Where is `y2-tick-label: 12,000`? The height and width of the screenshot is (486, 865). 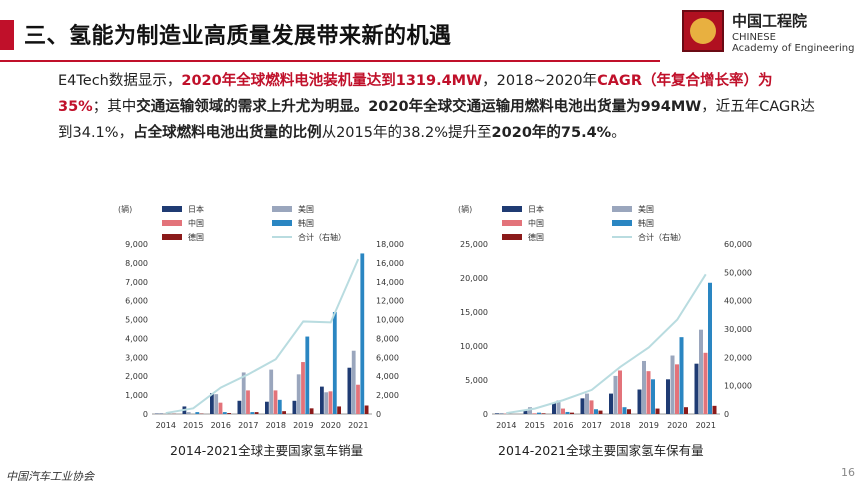
y2-tick-label: 12,000 is located at coordinates (390, 301).